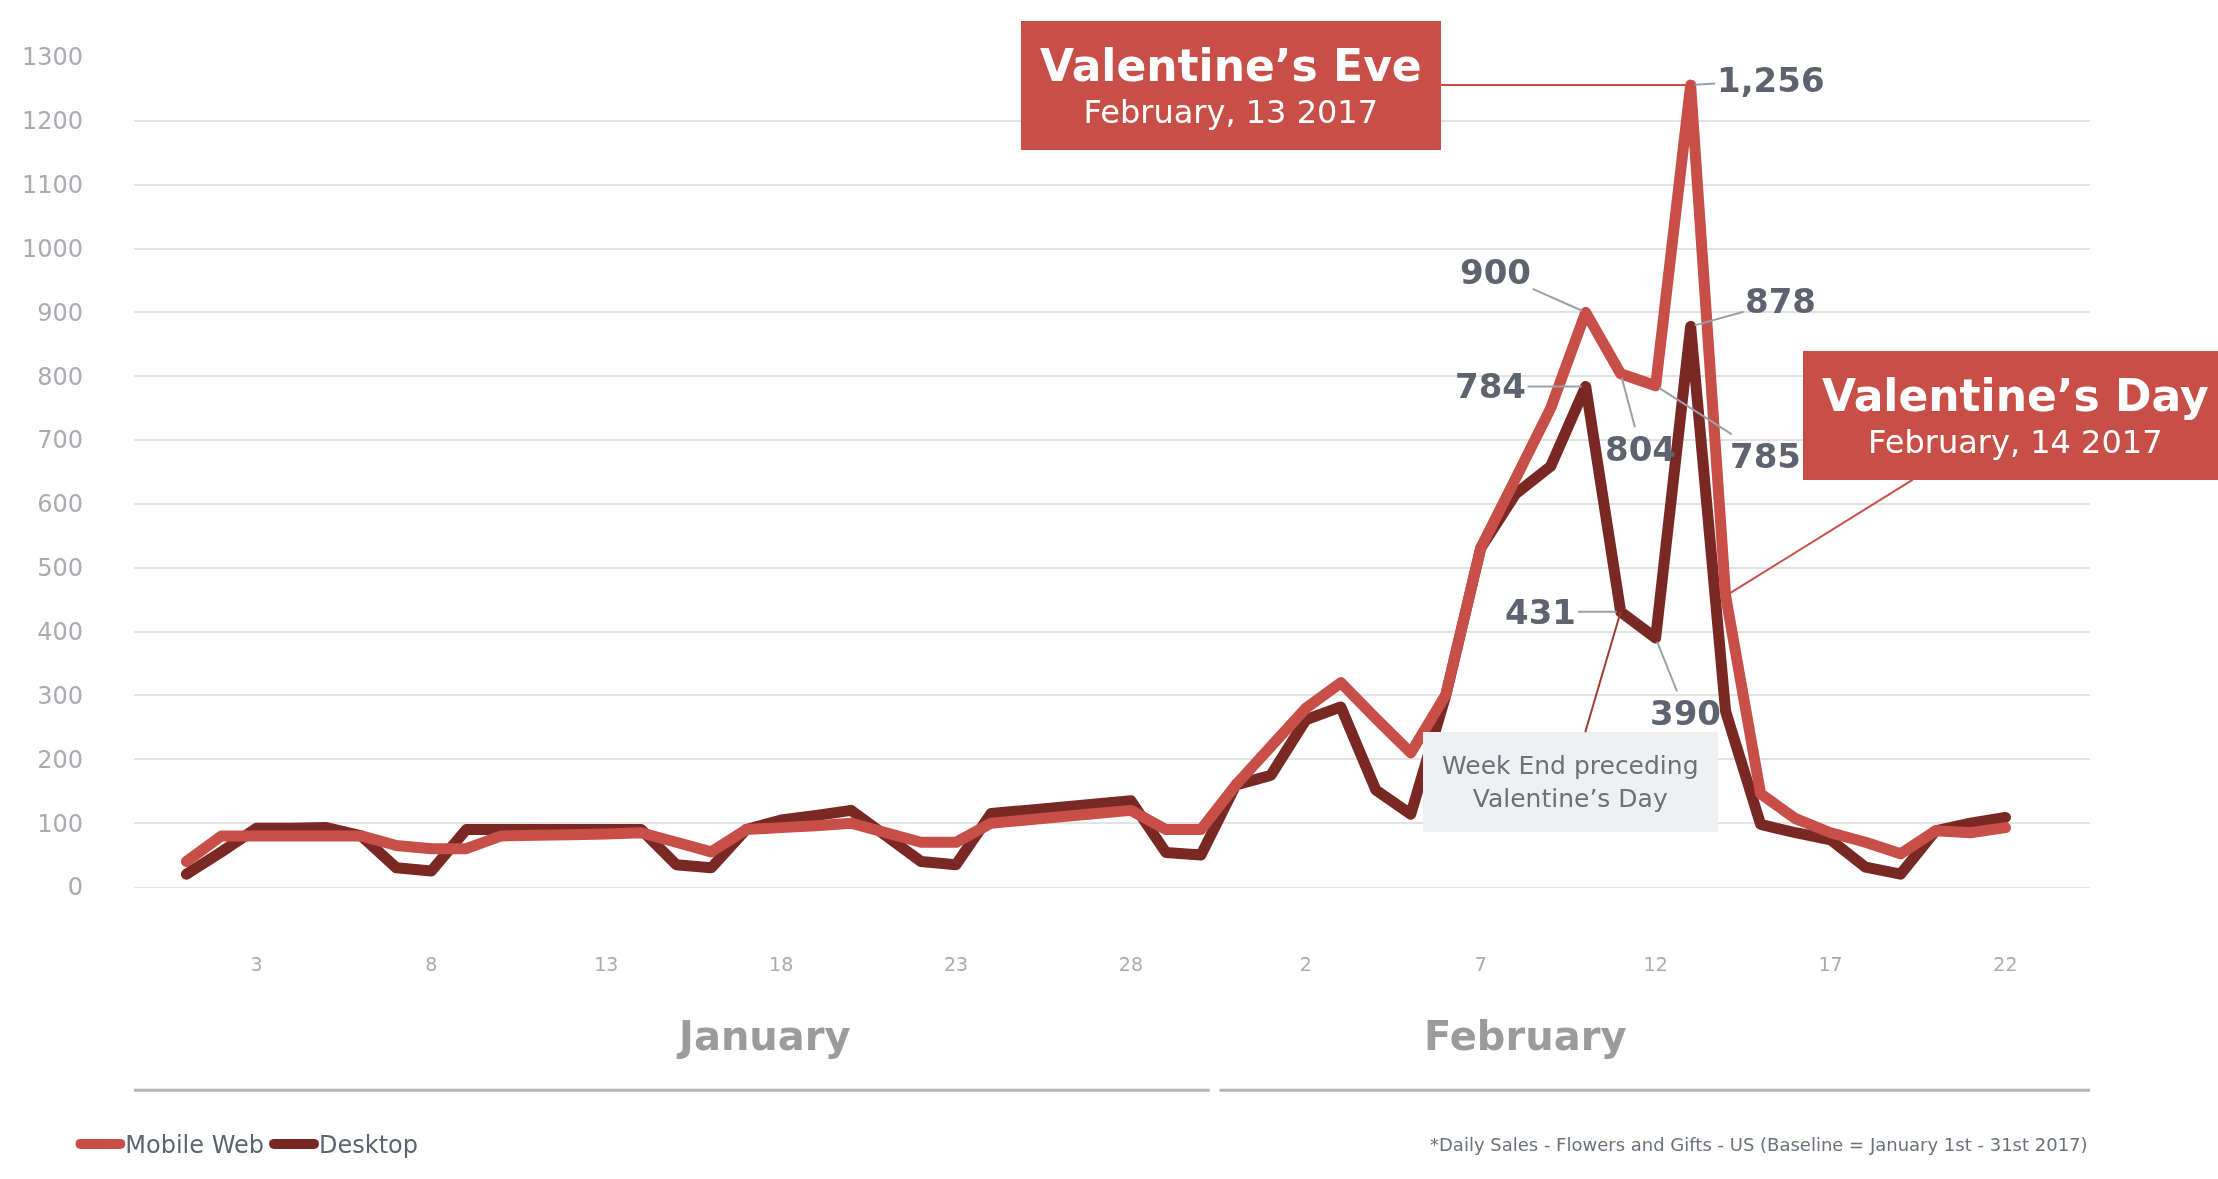 This screenshot has height=1179, width=2218. I want to click on x-tick-label: 7, so click(1480, 963).